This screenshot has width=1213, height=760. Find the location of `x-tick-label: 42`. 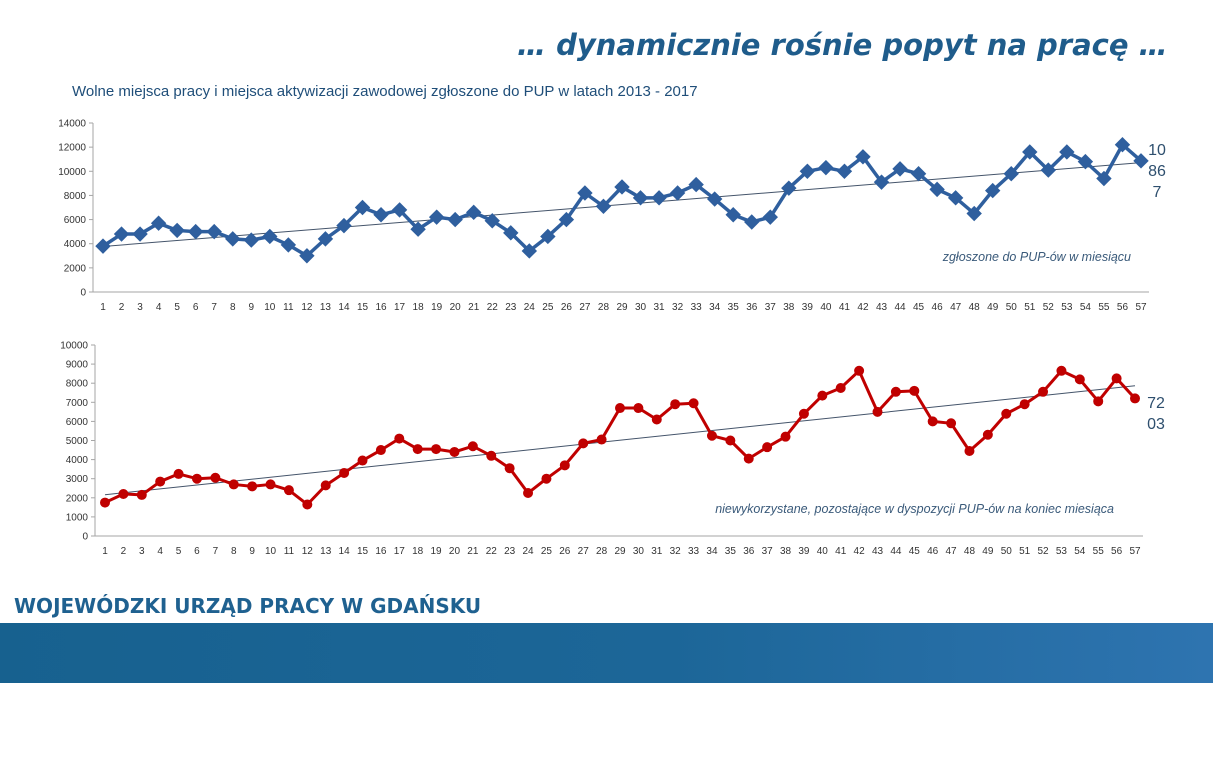

x-tick-label: 42 is located at coordinates (860, 551).